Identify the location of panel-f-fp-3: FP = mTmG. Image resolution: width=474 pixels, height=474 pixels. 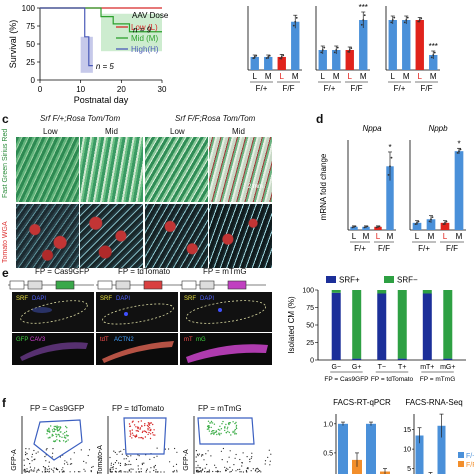
(220, 408).